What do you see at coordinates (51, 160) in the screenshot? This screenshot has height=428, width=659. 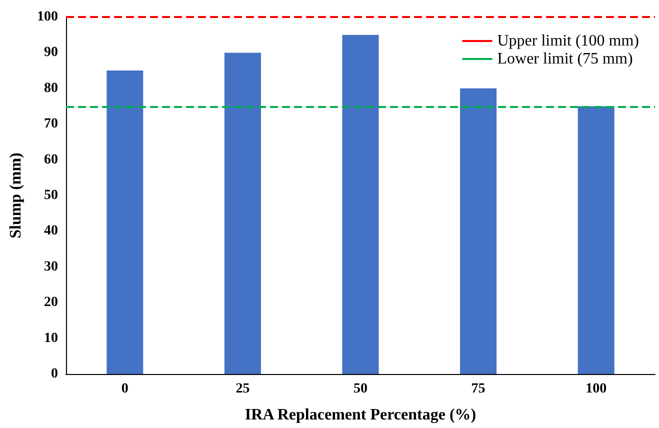 I see `y-tick-label: 60` at bounding box center [51, 160].